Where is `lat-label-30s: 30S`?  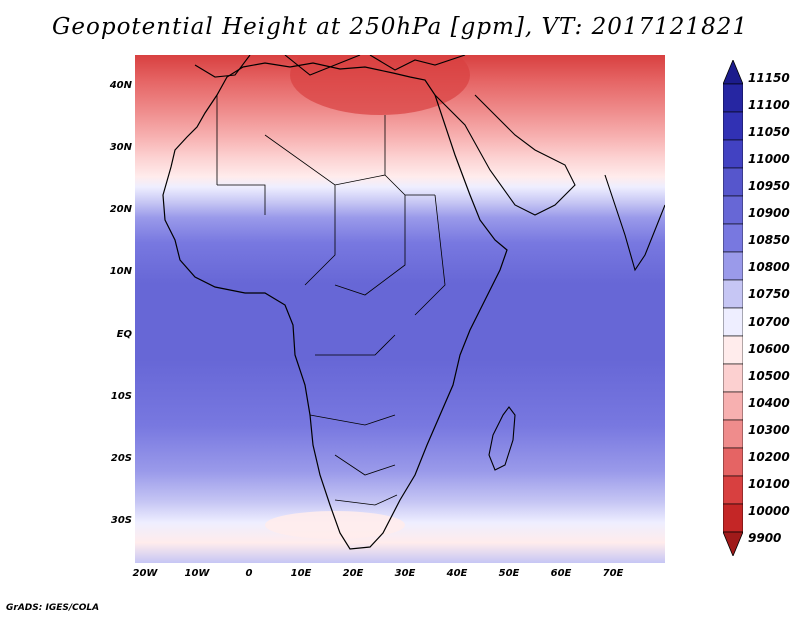 lat-label-30s: 30S is located at coordinates (121, 520).